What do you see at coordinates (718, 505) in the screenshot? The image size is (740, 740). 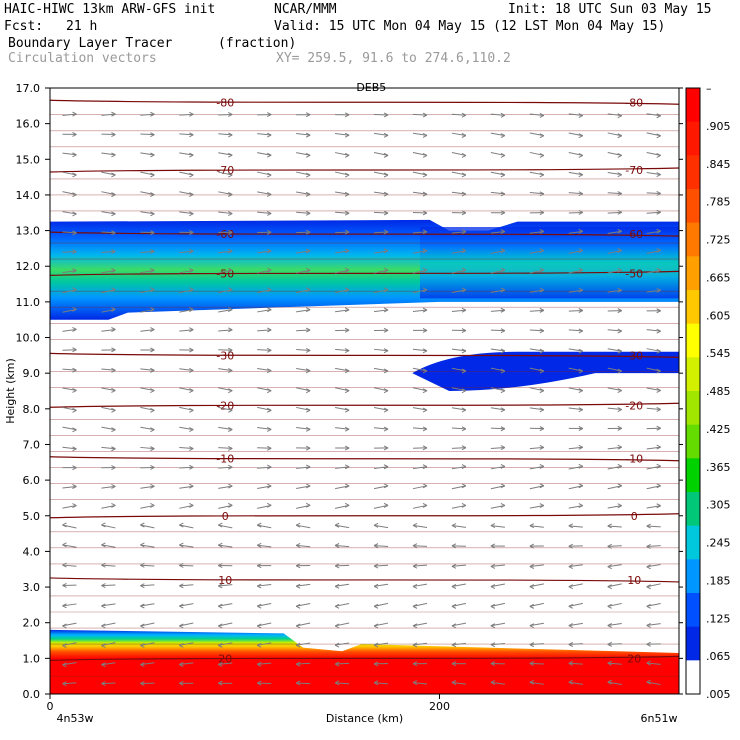 I see `colorbar-tick-label: .305` at bounding box center [718, 505].